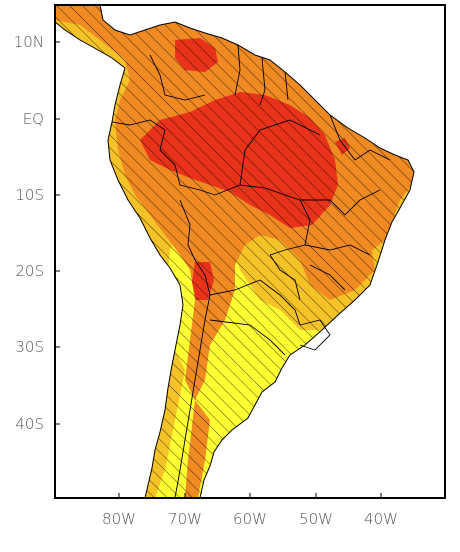 Image resolution: width=460 pixels, height=552 pixels. Describe the element at coordinates (280, 302) in the screenshot. I see `border-argentina-paraguay` at that location.